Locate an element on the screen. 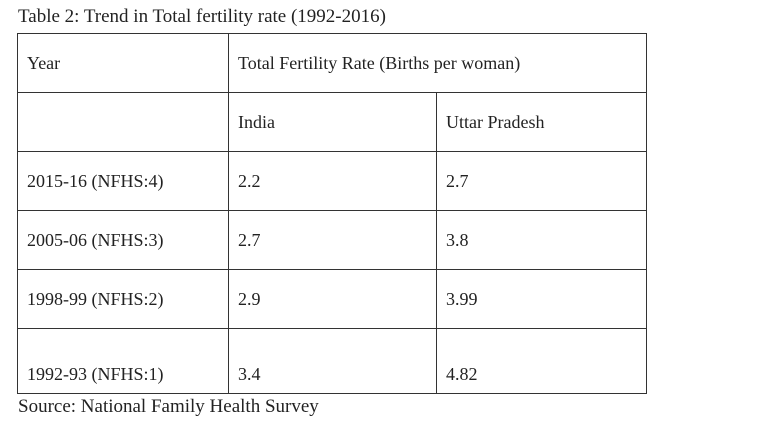 This screenshot has height=423, width=759. uttar-pradesh-value-cell: 3.99 is located at coordinates (541, 299).